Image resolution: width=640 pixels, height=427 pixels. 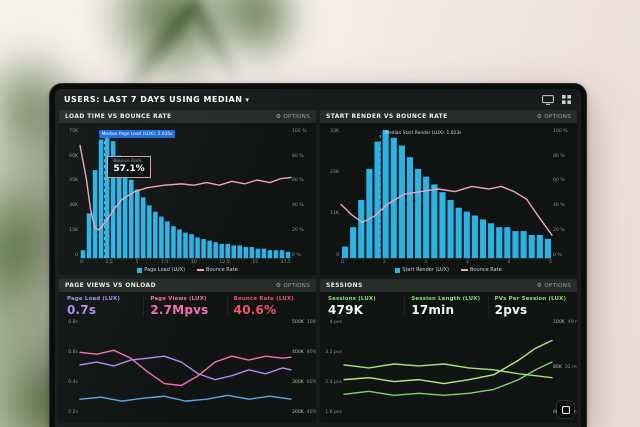 I want to click on y-axis-left: 75K 60K 45K 30K 15K 0, so click(x=69, y=193).